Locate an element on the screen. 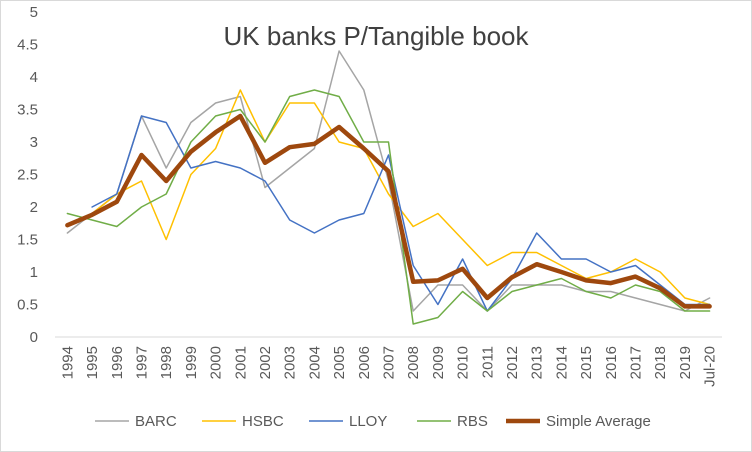 This screenshot has width=752, height=452. x-tick-label: 2018 is located at coordinates (660, 362).